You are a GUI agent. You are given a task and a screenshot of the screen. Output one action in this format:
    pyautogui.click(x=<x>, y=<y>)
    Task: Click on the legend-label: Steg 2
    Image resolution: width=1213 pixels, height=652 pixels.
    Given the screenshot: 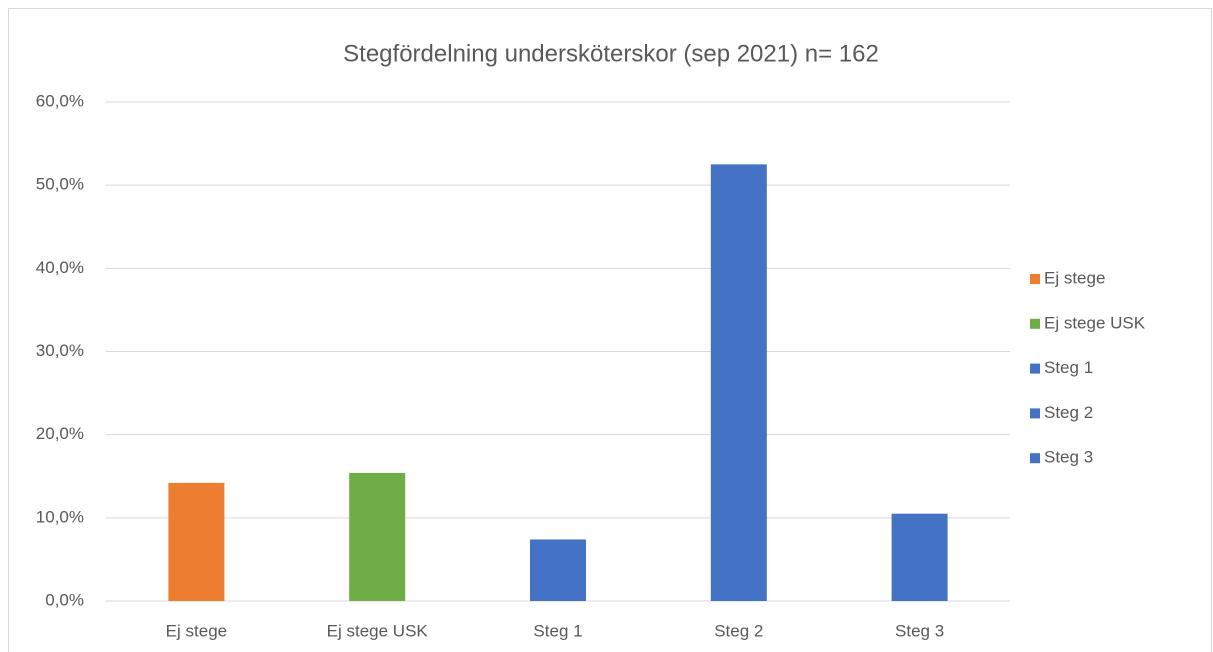 What is the action you would take?
    pyautogui.click(x=1068, y=412)
    